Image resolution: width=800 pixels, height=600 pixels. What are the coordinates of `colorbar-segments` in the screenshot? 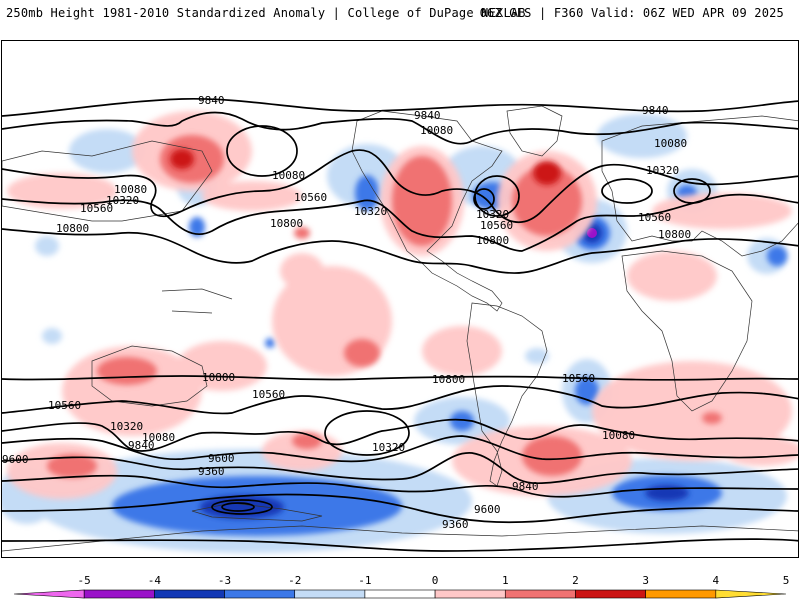 It's located at (400, 594).